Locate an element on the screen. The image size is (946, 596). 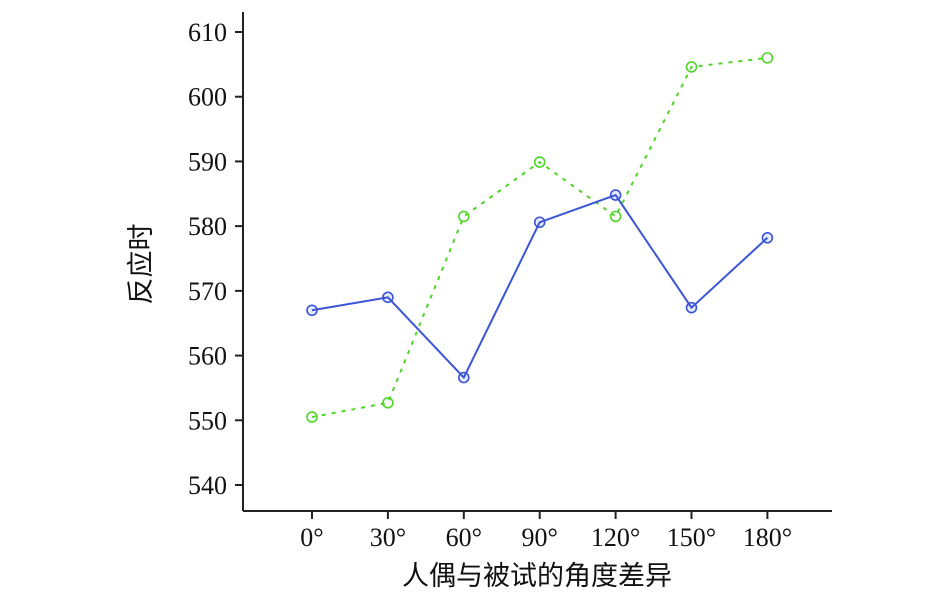
y-ticks: 540 550 560 570 580 590 600 610 is located at coordinates (215, 259).